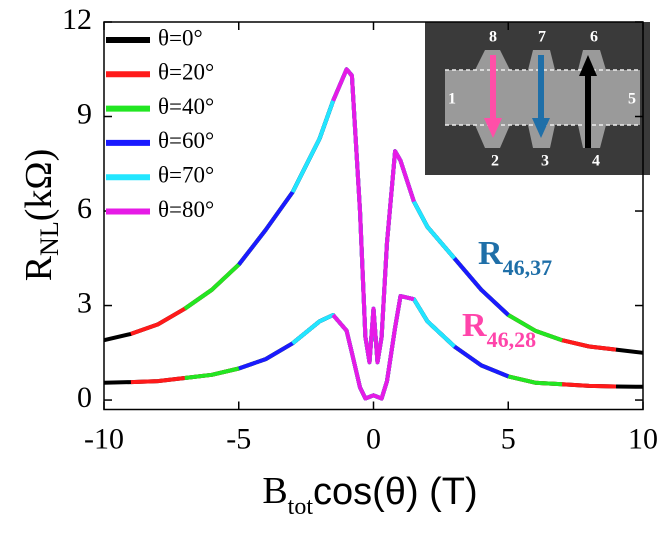  I want to click on x-tick-label: -5, so click(238, 438).